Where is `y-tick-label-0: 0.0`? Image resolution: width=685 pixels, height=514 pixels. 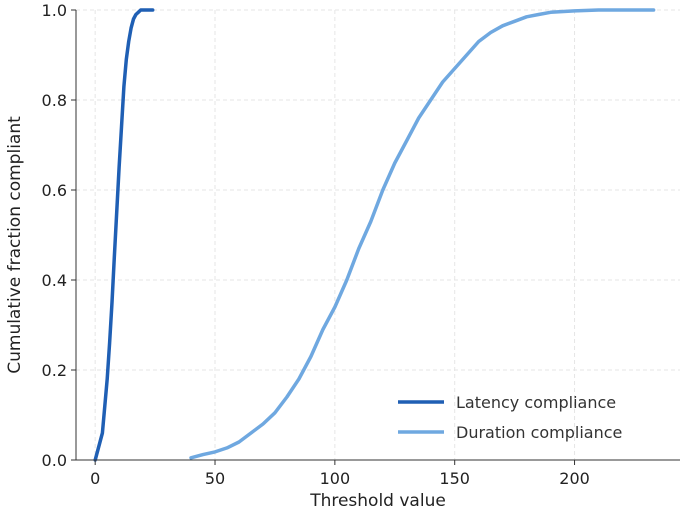 y-tick-label-0: 0.0 is located at coordinates (54, 460).